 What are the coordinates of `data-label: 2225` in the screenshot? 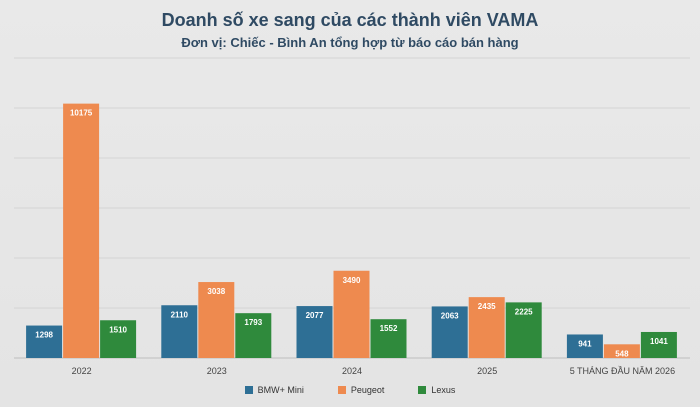 It's located at (524, 311).